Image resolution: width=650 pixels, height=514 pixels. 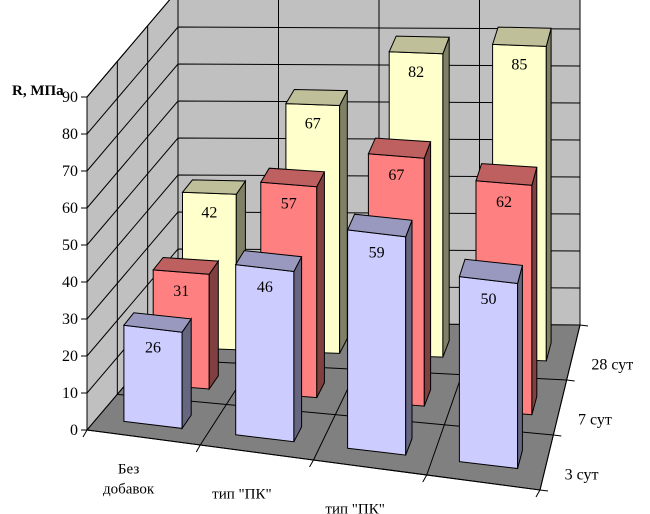 I want to click on data-label: 31, so click(x=181, y=291).